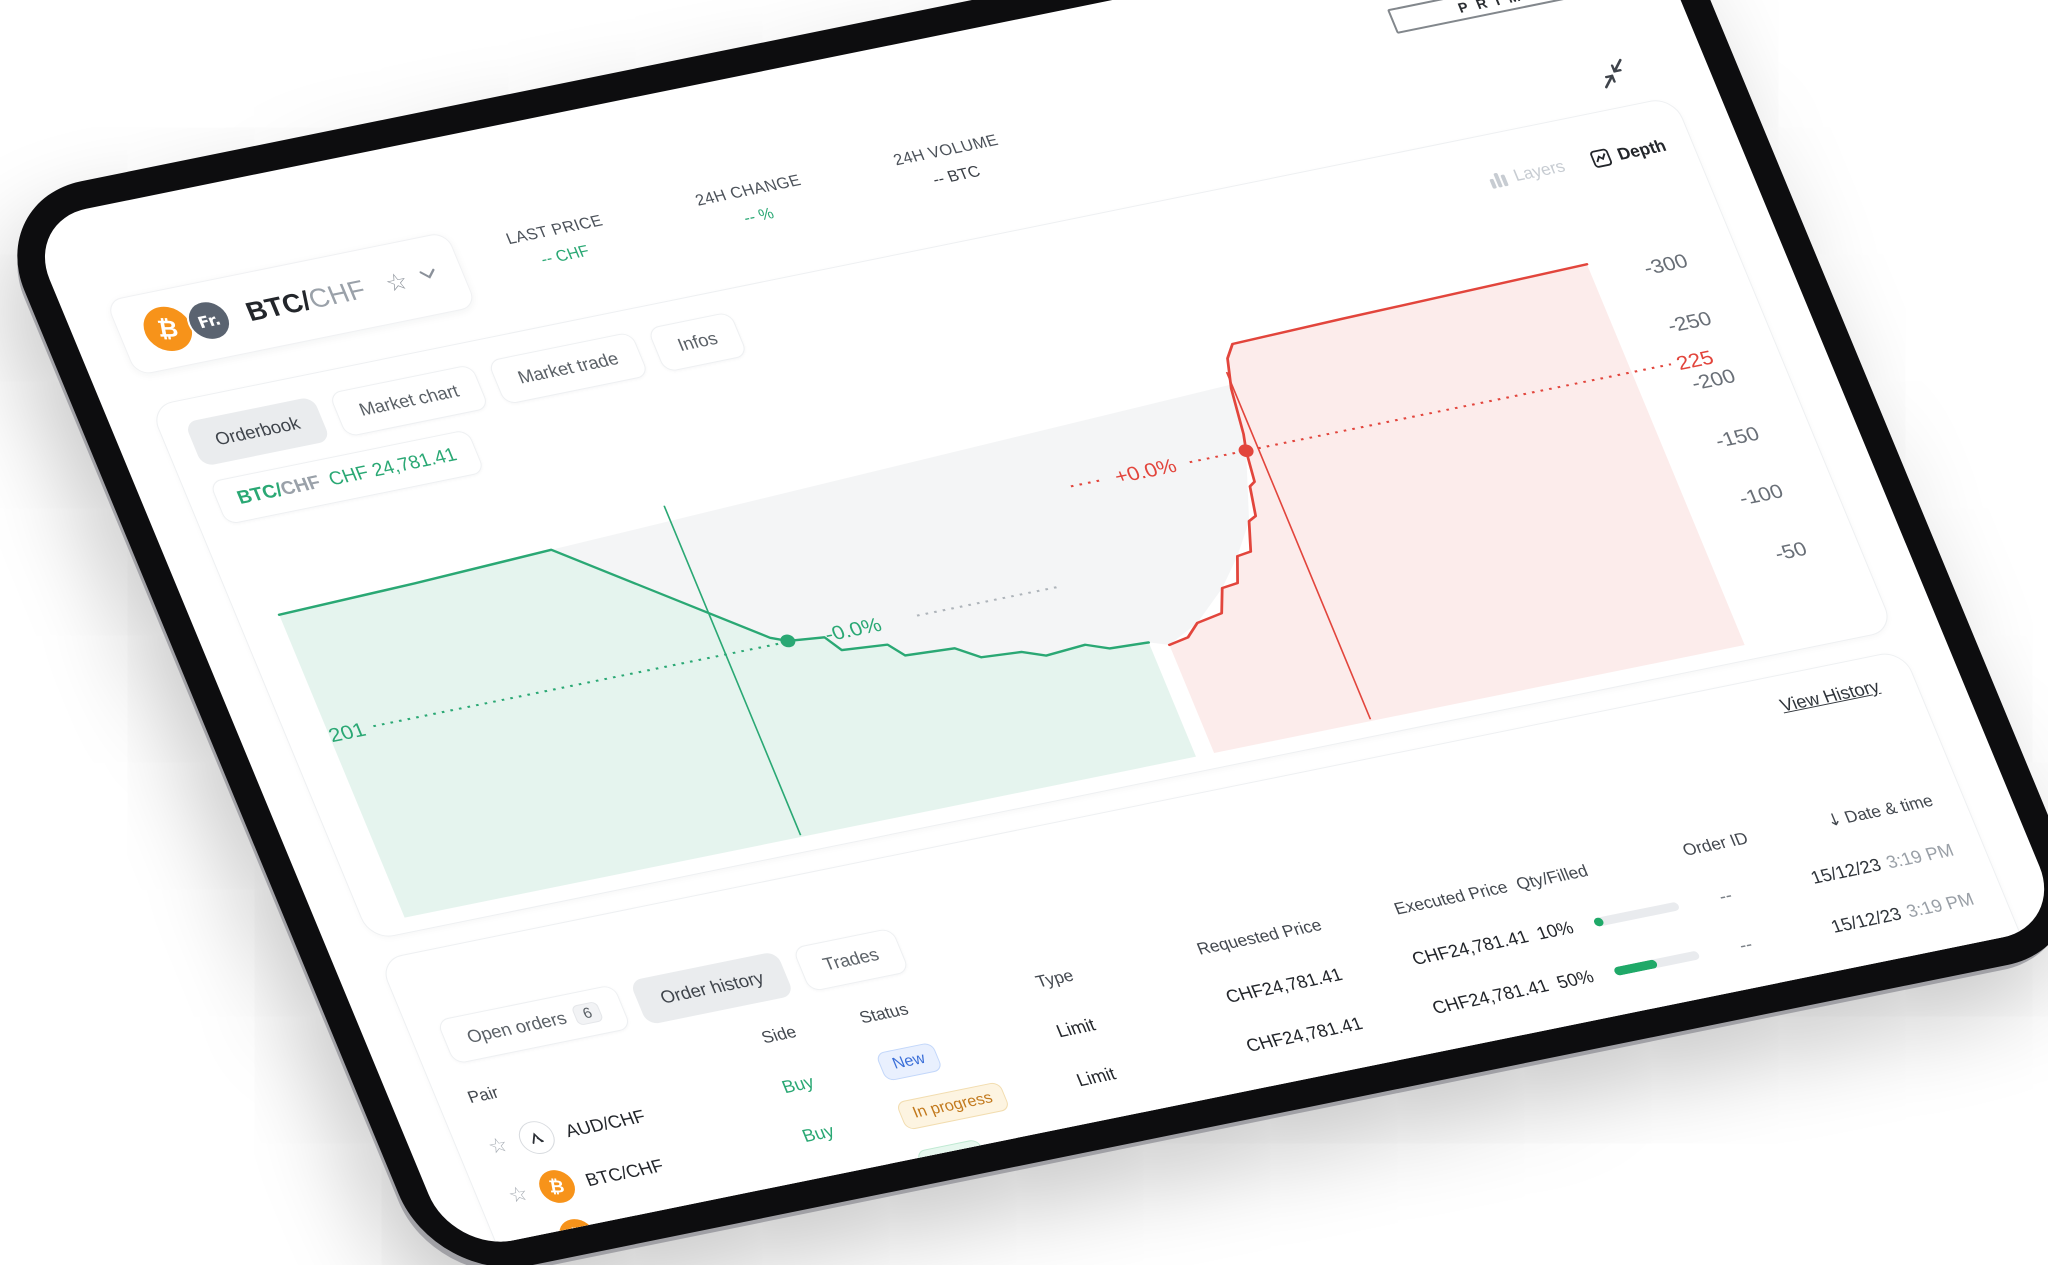 This screenshot has height=1265, width=2048. I want to click on tab-trades: Trades, so click(851, 960).